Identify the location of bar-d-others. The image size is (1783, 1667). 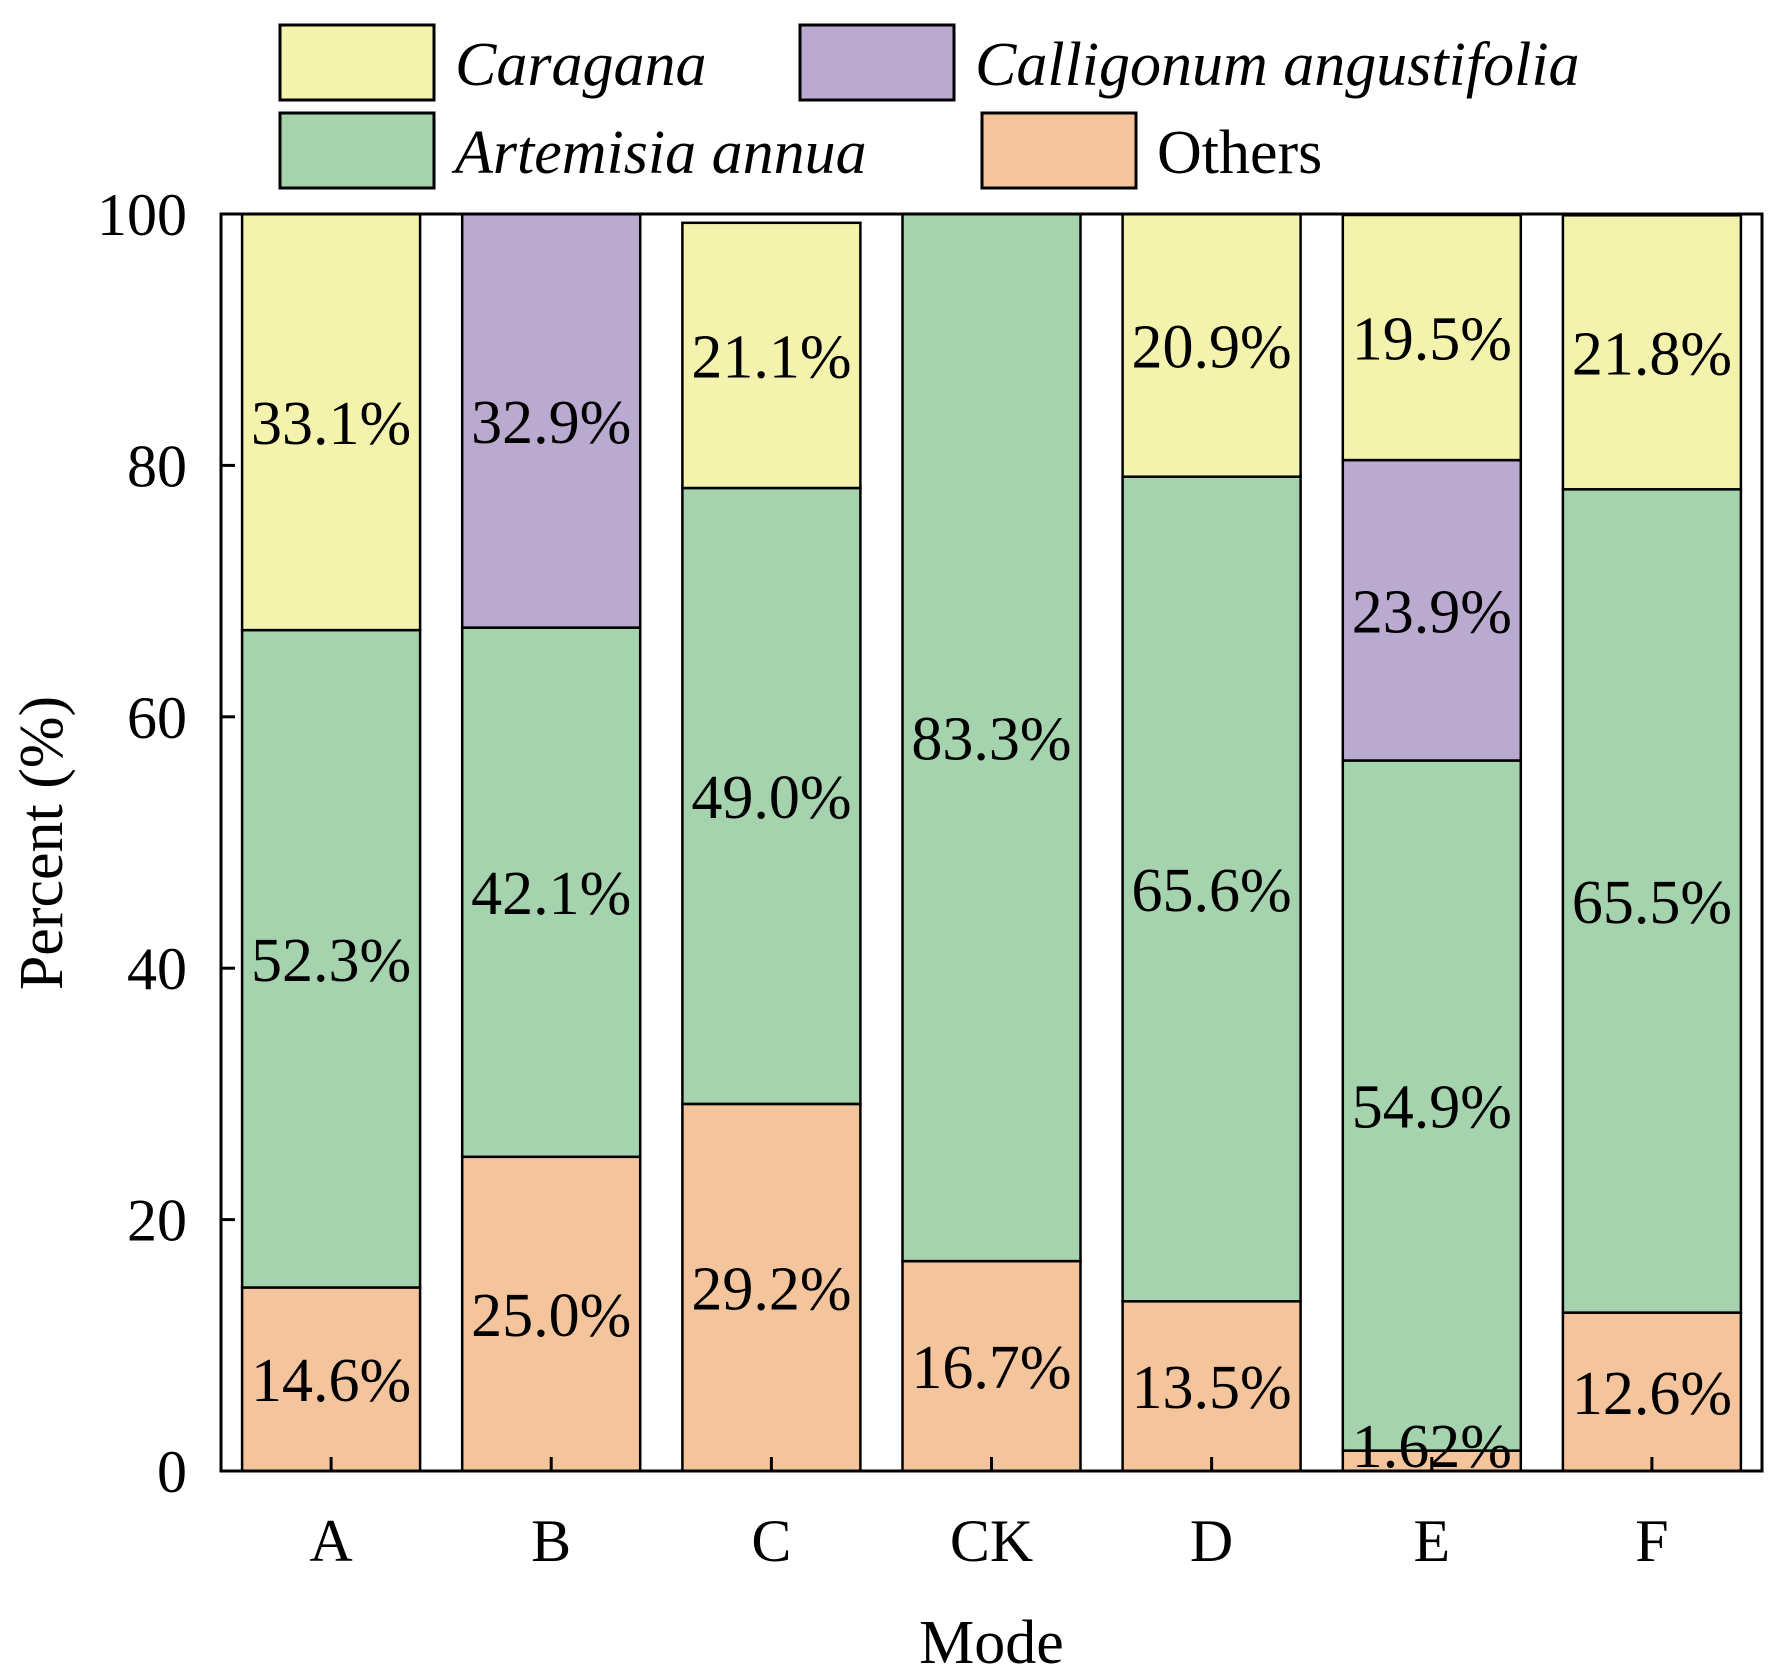
(1211, 1386).